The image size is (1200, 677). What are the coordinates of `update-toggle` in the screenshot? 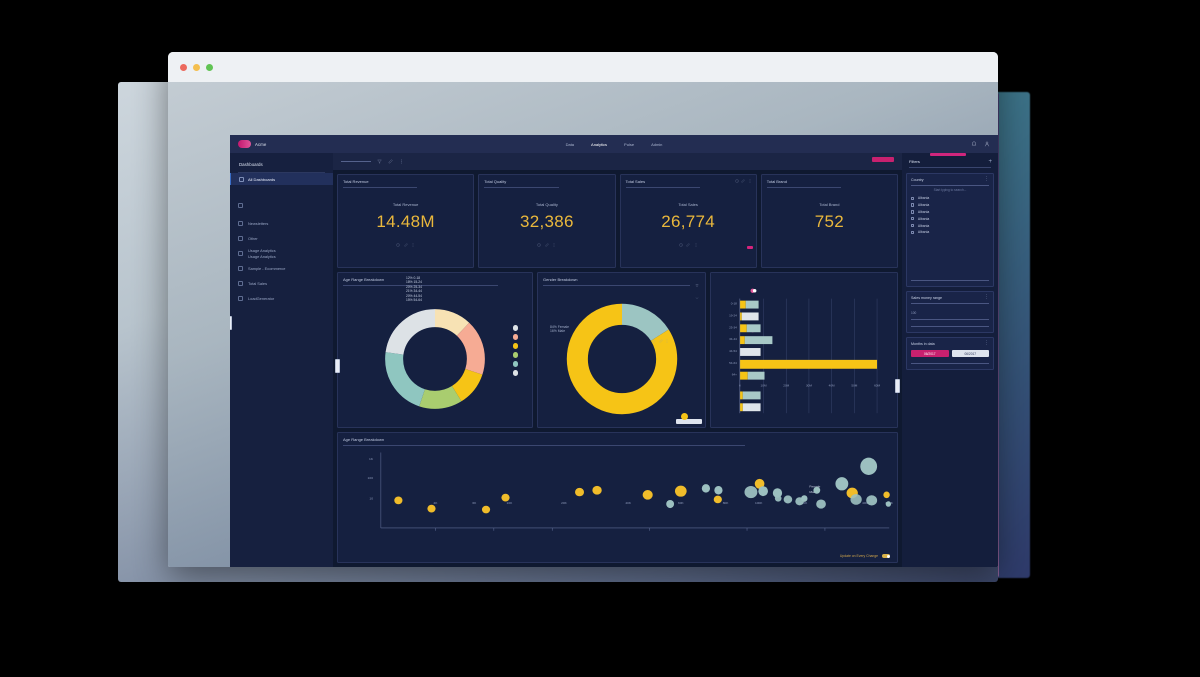 It's located at (886, 556).